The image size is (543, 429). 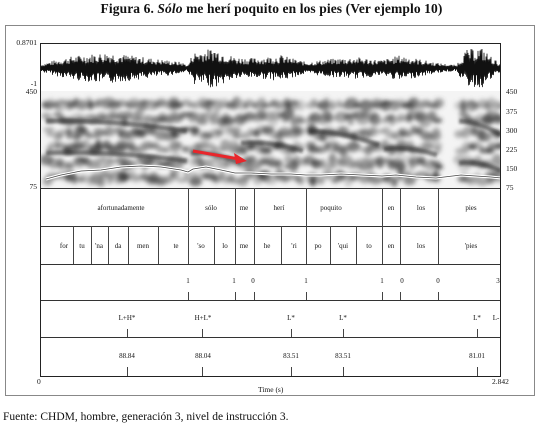 I want to click on syllable-label: men, so click(x=143, y=246).